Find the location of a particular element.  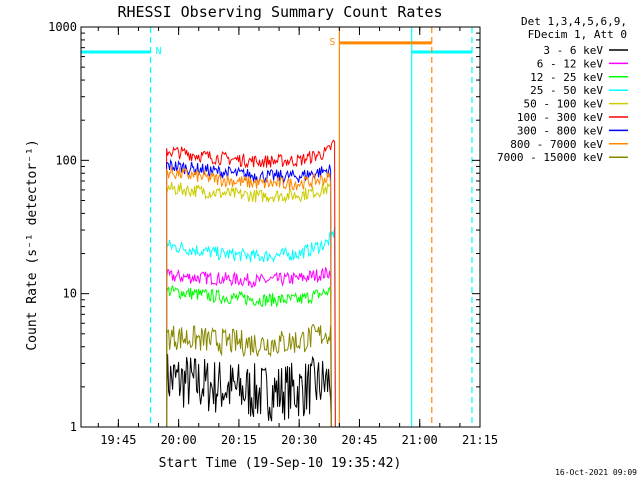

x-tick-label-0: 19:45 is located at coordinates (118, 440).